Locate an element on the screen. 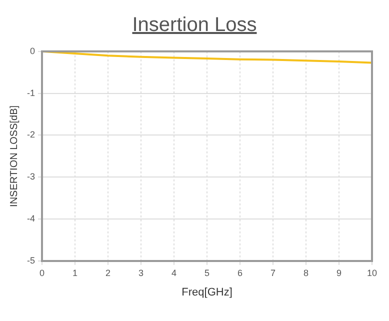  x-tick-label: 1 is located at coordinates (75, 273).